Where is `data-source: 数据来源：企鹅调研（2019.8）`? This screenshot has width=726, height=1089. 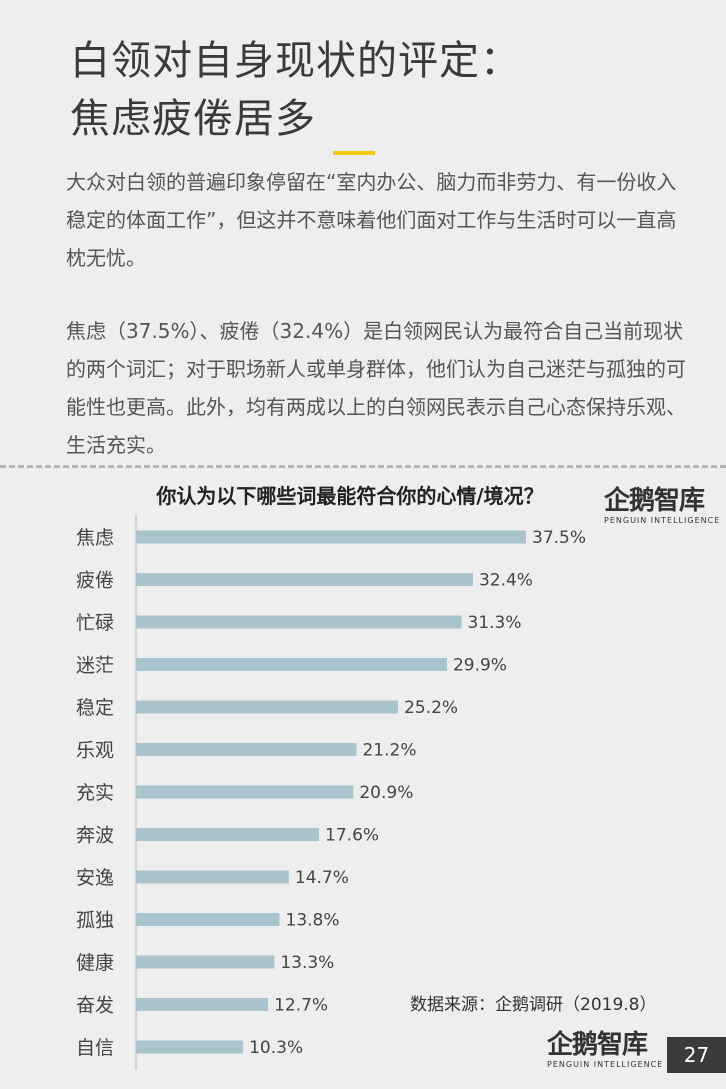 data-source: 数据来源：企鹅调研（2019.8） is located at coordinates (533, 1005).